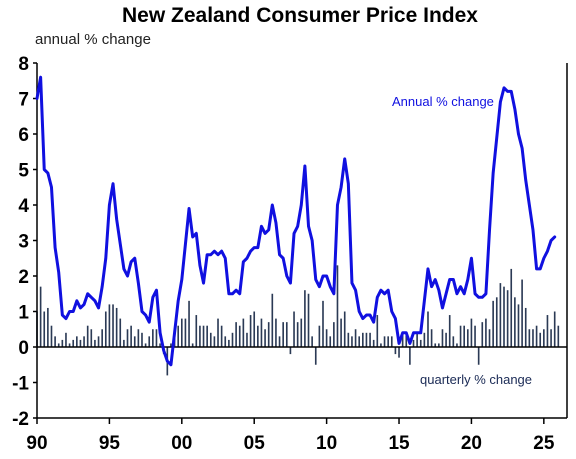 The height and width of the screenshot is (459, 576). What do you see at coordinates (20, 384) in the screenshot?
I see `y-tick-label: -1` at bounding box center [20, 384].